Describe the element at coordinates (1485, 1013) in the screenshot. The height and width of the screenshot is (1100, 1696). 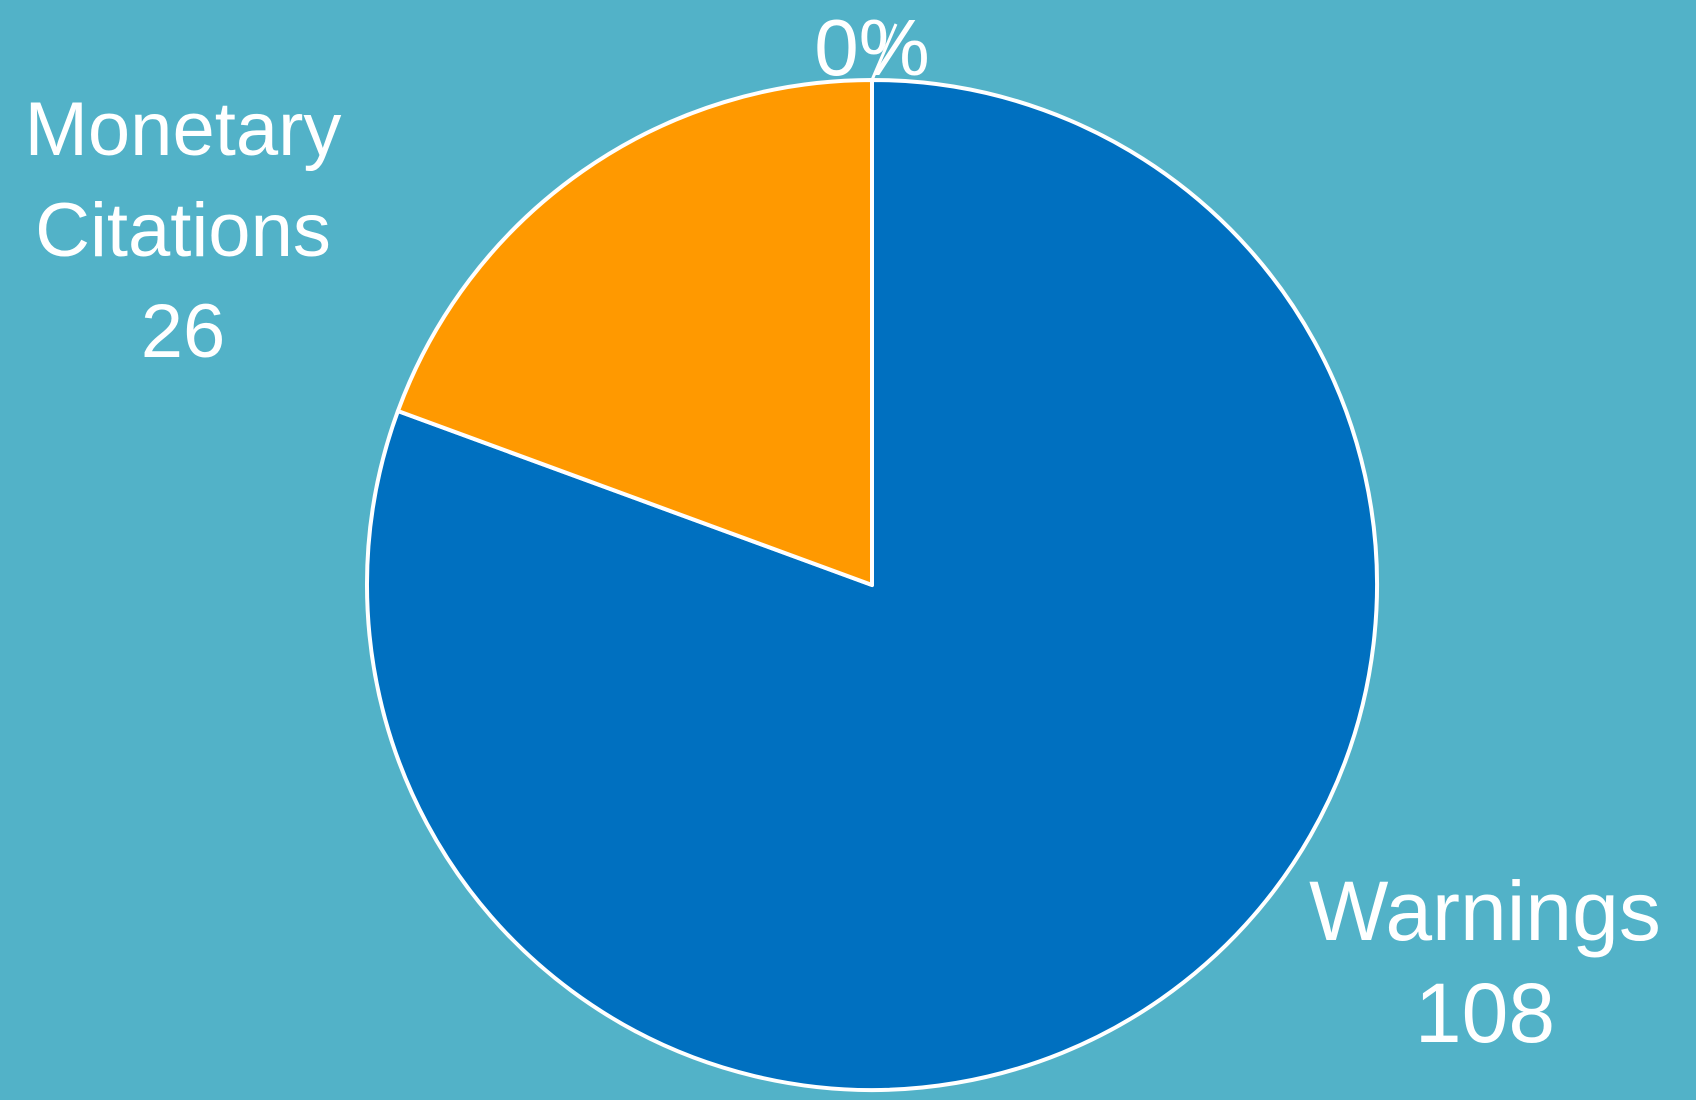
I see `data-label-warnings-line: 108` at that location.